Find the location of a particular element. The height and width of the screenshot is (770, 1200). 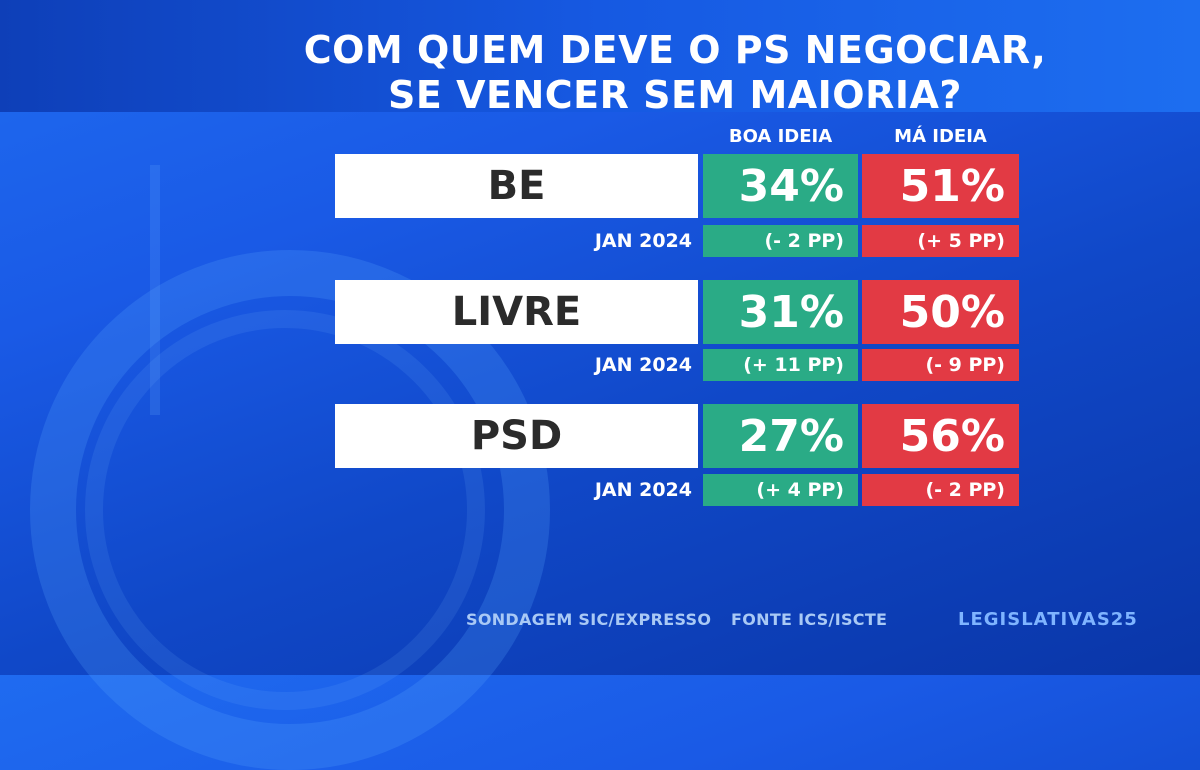

footer-source-institution: FONTE ICS/ISCTE is located at coordinates (809, 619).